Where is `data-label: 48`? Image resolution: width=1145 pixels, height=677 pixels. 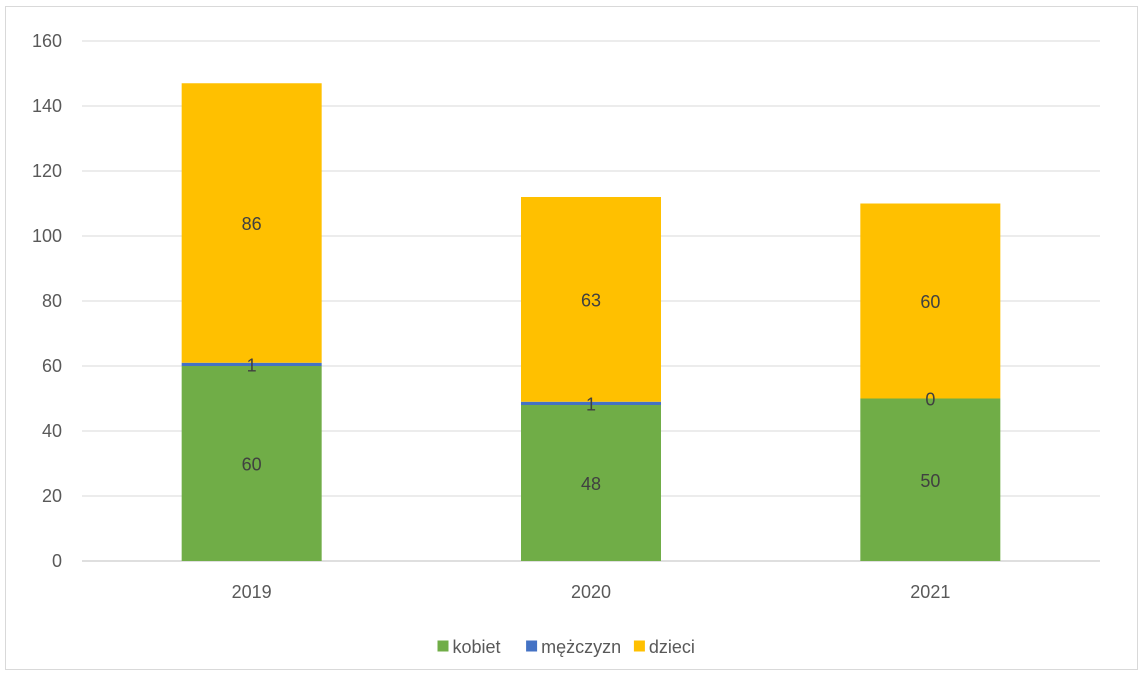
data-label: 48 is located at coordinates (591, 484).